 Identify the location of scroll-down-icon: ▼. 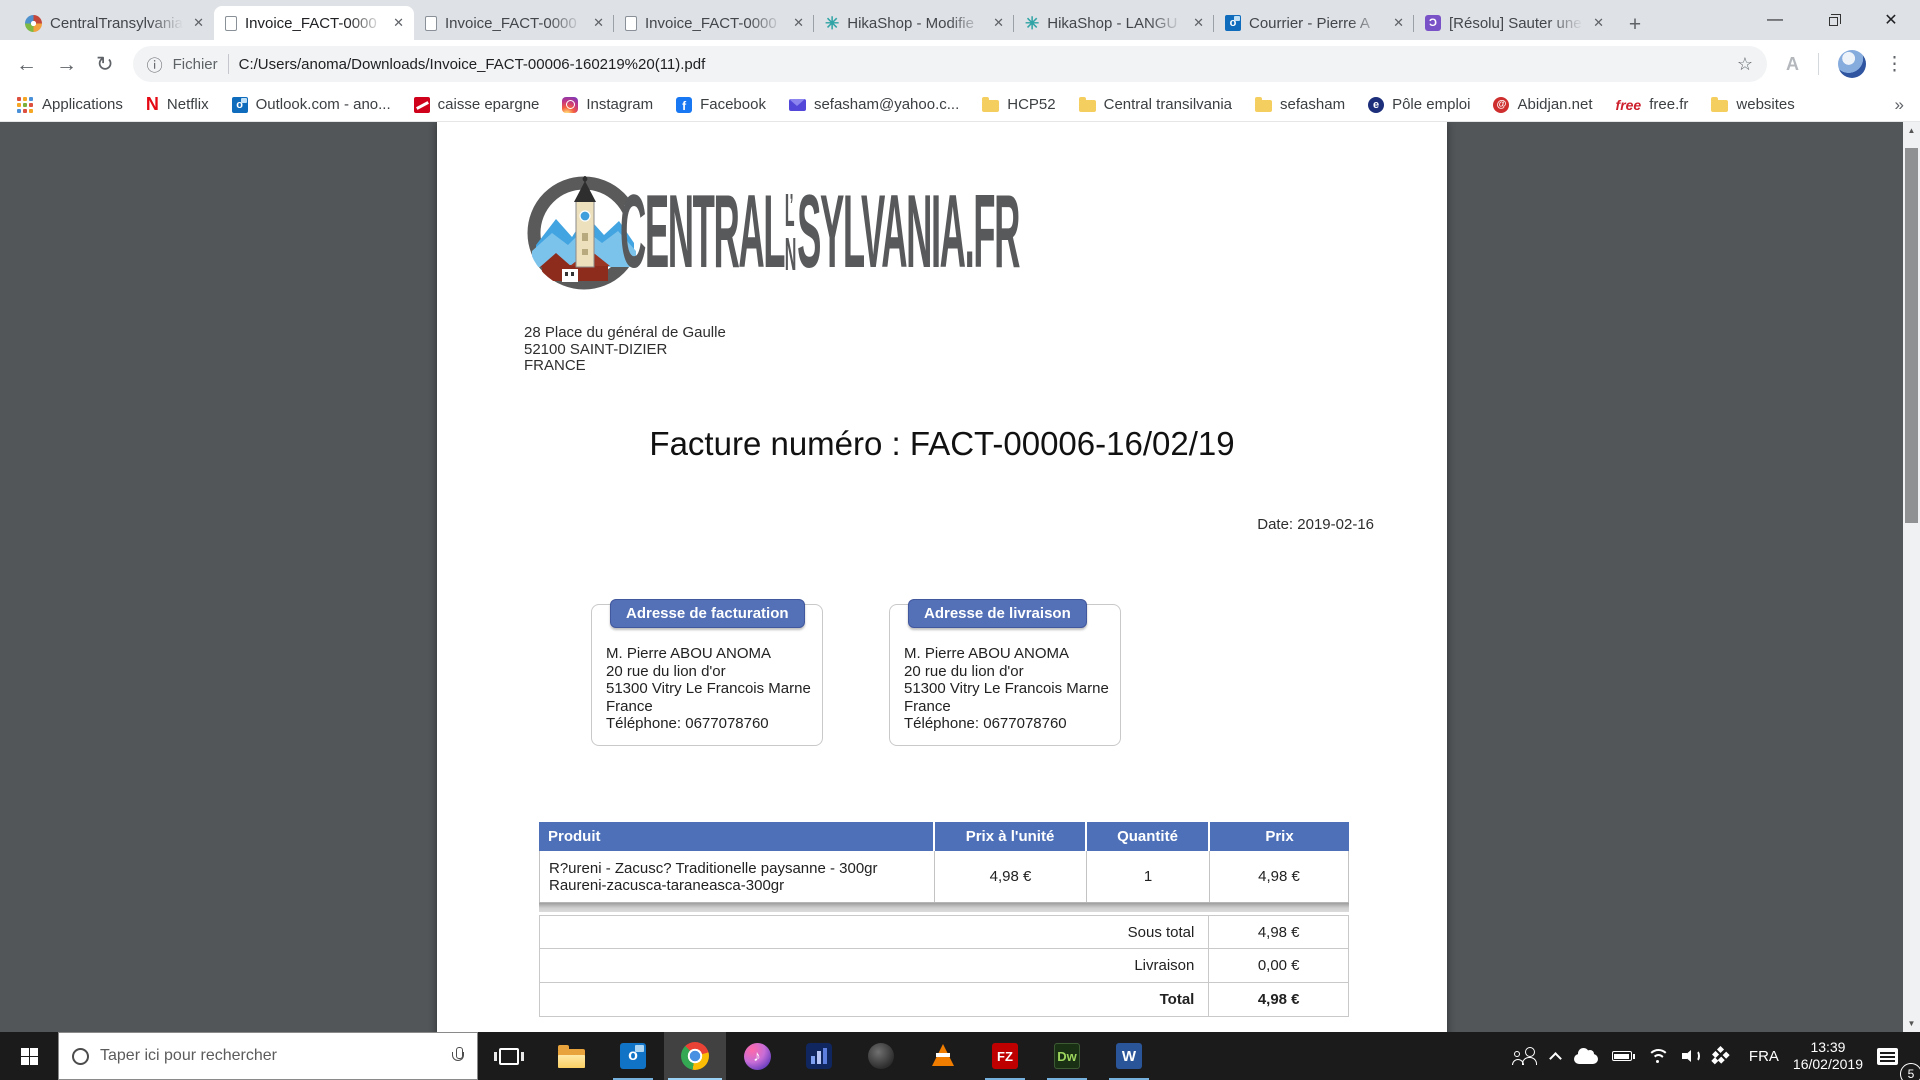
(1911, 1023).